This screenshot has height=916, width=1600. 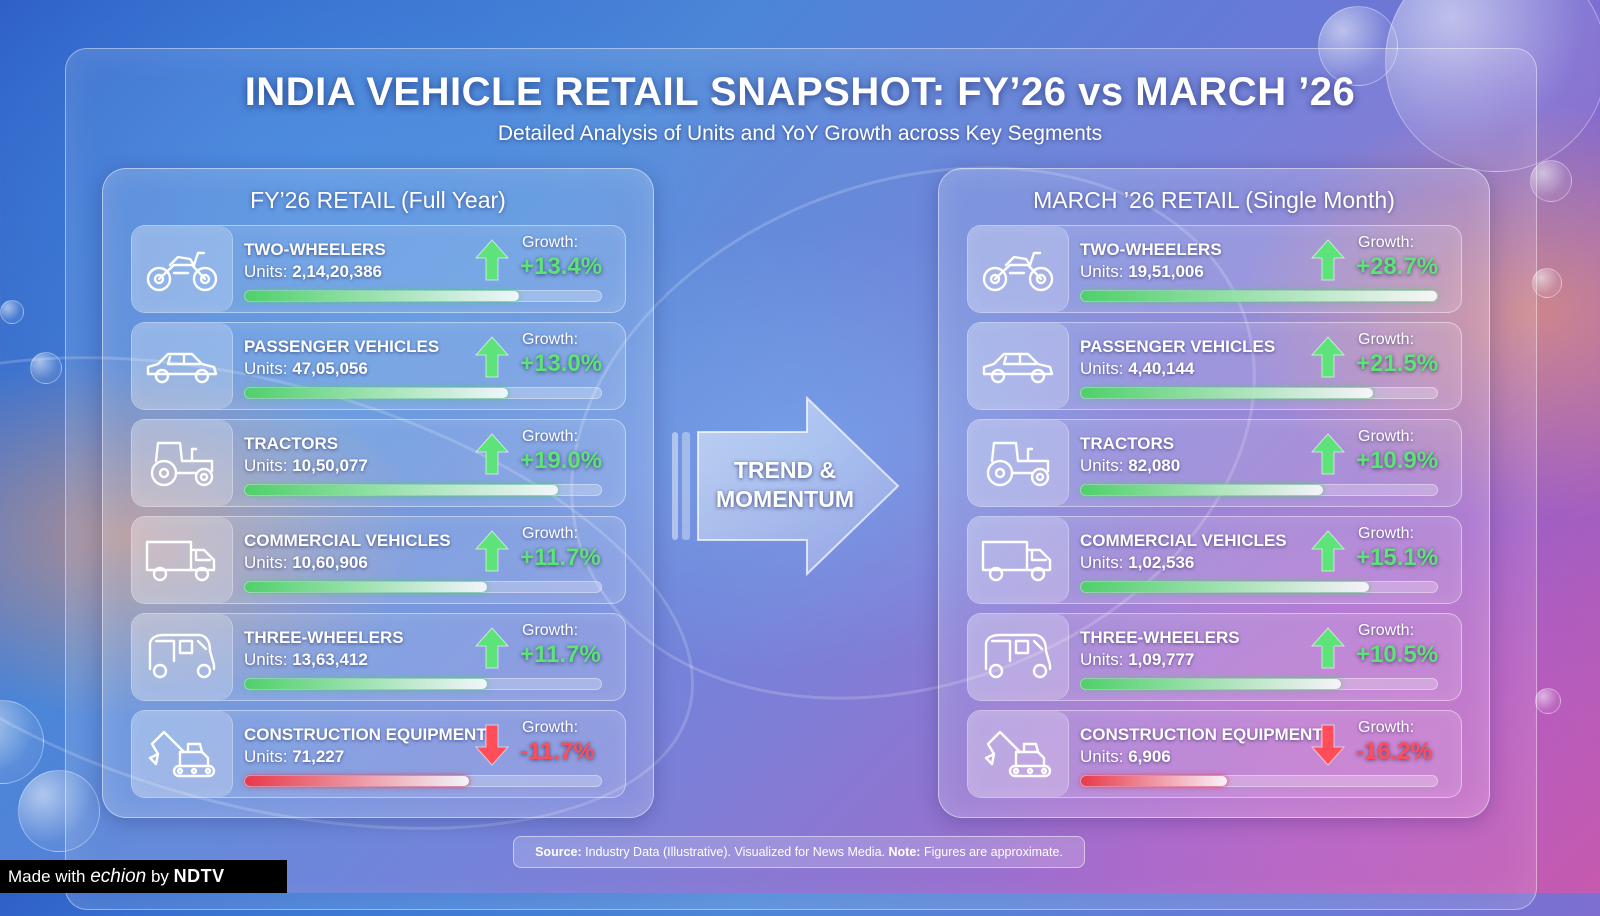 I want to click on auto-rickshaw-icon, so click(x=182, y=657).